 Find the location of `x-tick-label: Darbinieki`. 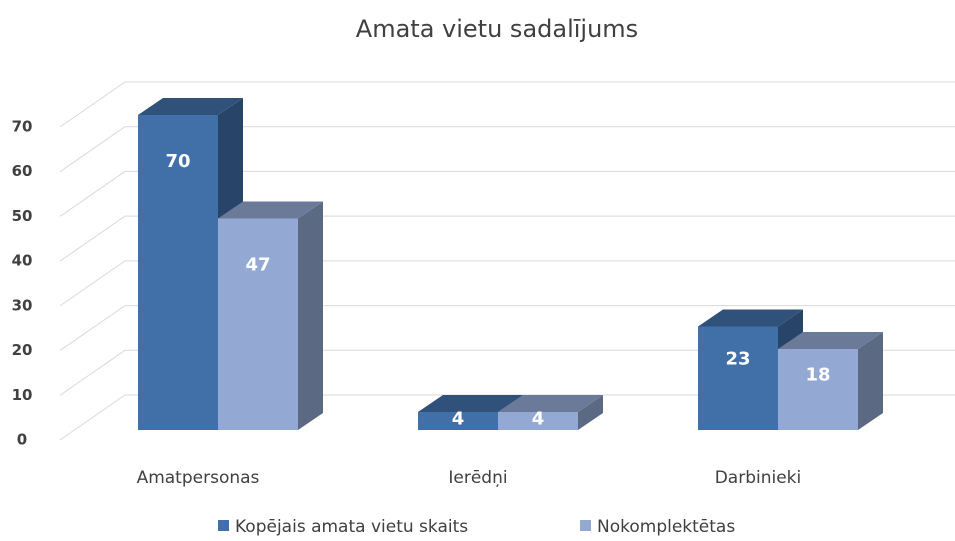

x-tick-label: Darbinieki is located at coordinates (758, 478).